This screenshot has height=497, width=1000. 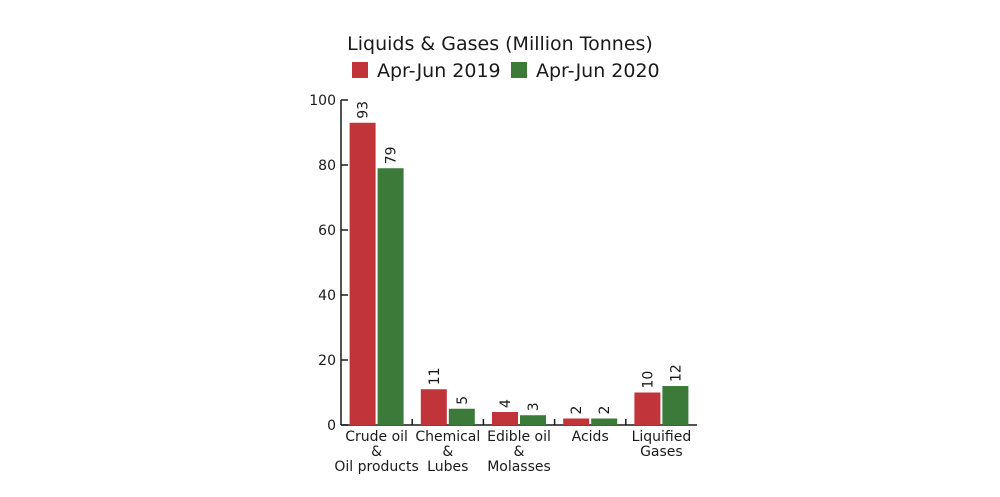 I want to click on x-category-label: Crude oil & Oil products, so click(x=376, y=452).